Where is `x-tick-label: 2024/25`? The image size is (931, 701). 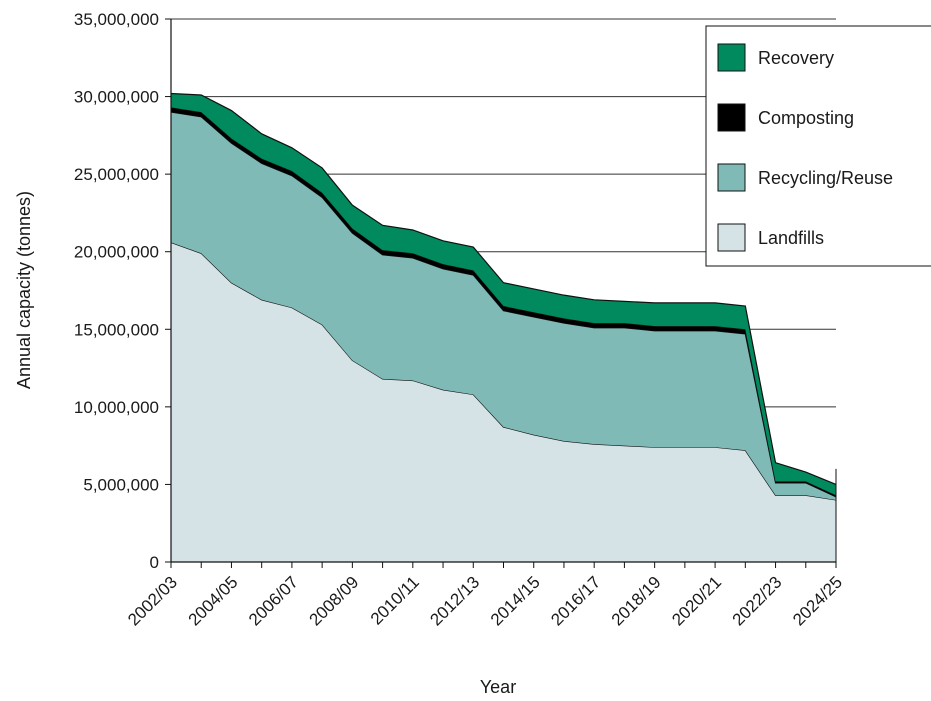 x-tick-label: 2024/25 is located at coordinates (817, 601).